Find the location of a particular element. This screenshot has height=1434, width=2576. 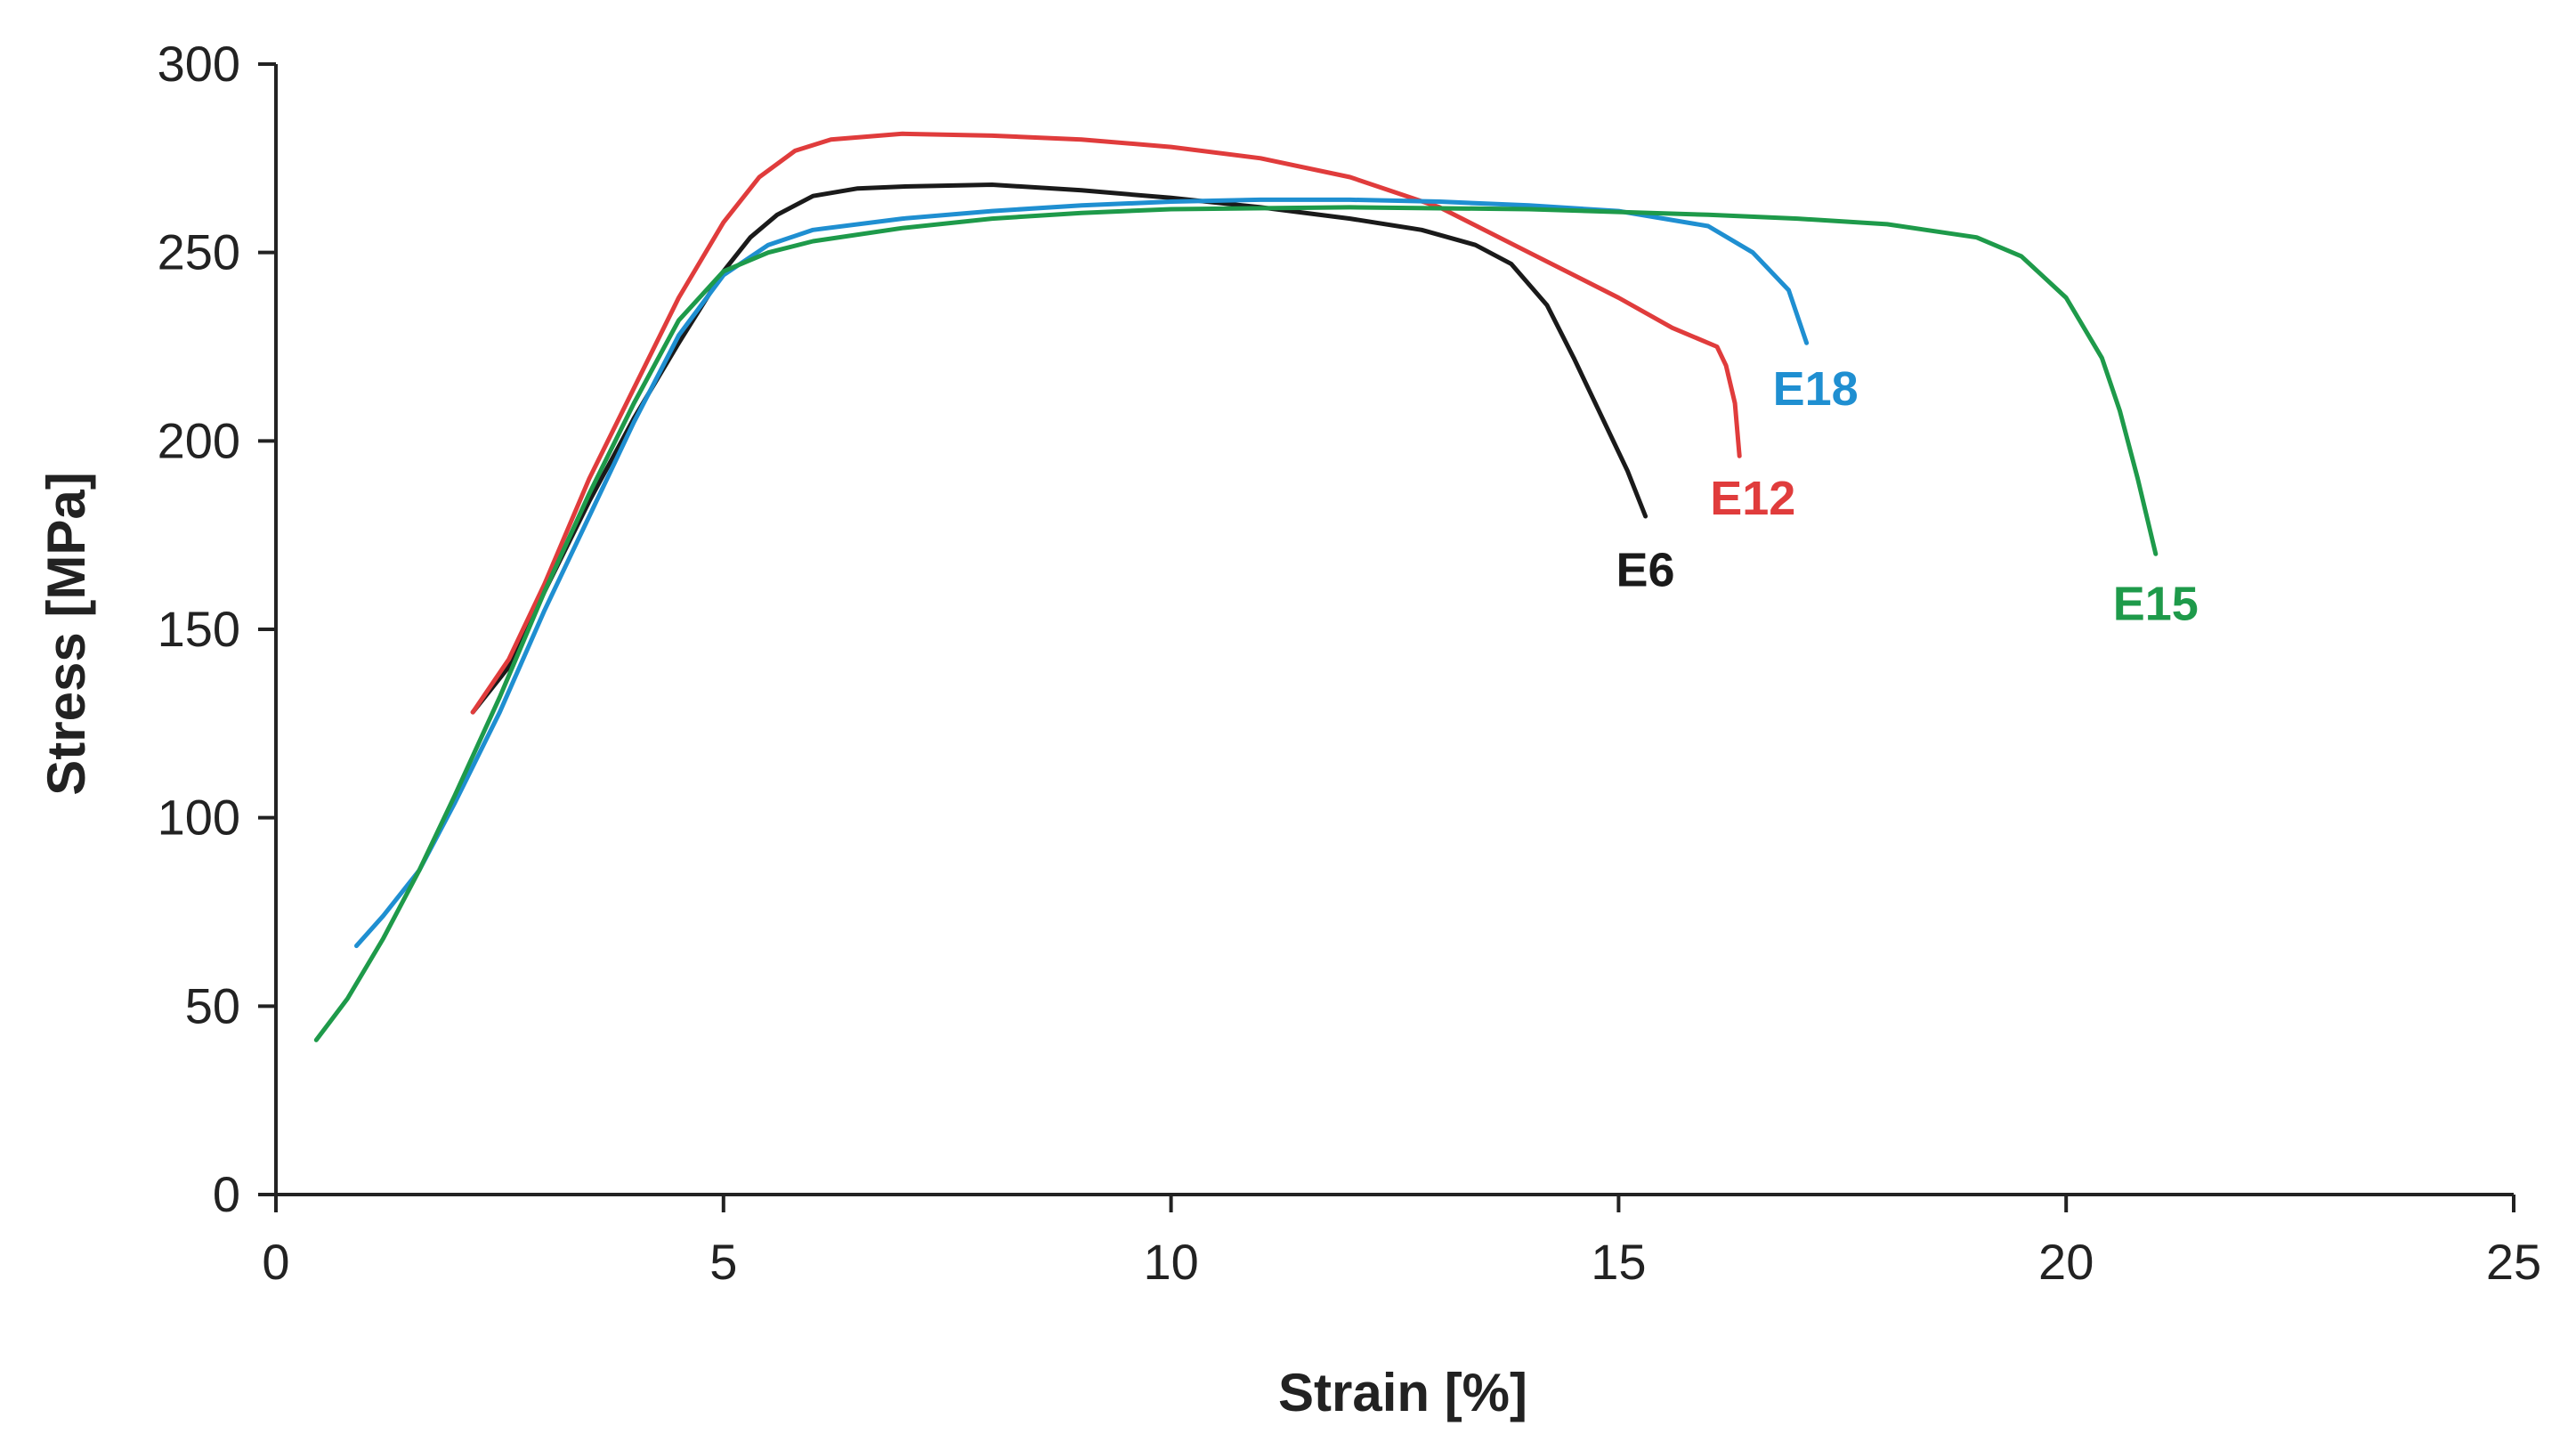

x-tick-label: 5 is located at coordinates (723, 1262).